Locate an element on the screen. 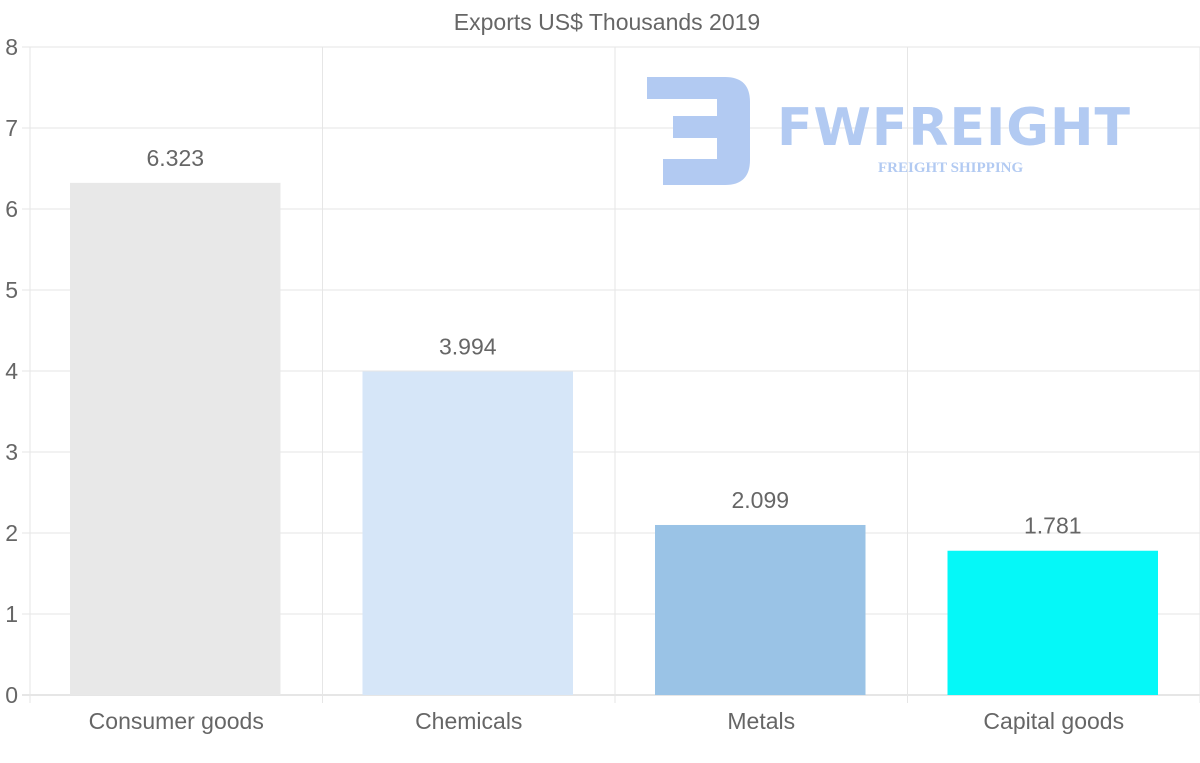 Image resolution: width=1200 pixels, height=763 pixels. bar-consumer-goods is located at coordinates (175, 438).